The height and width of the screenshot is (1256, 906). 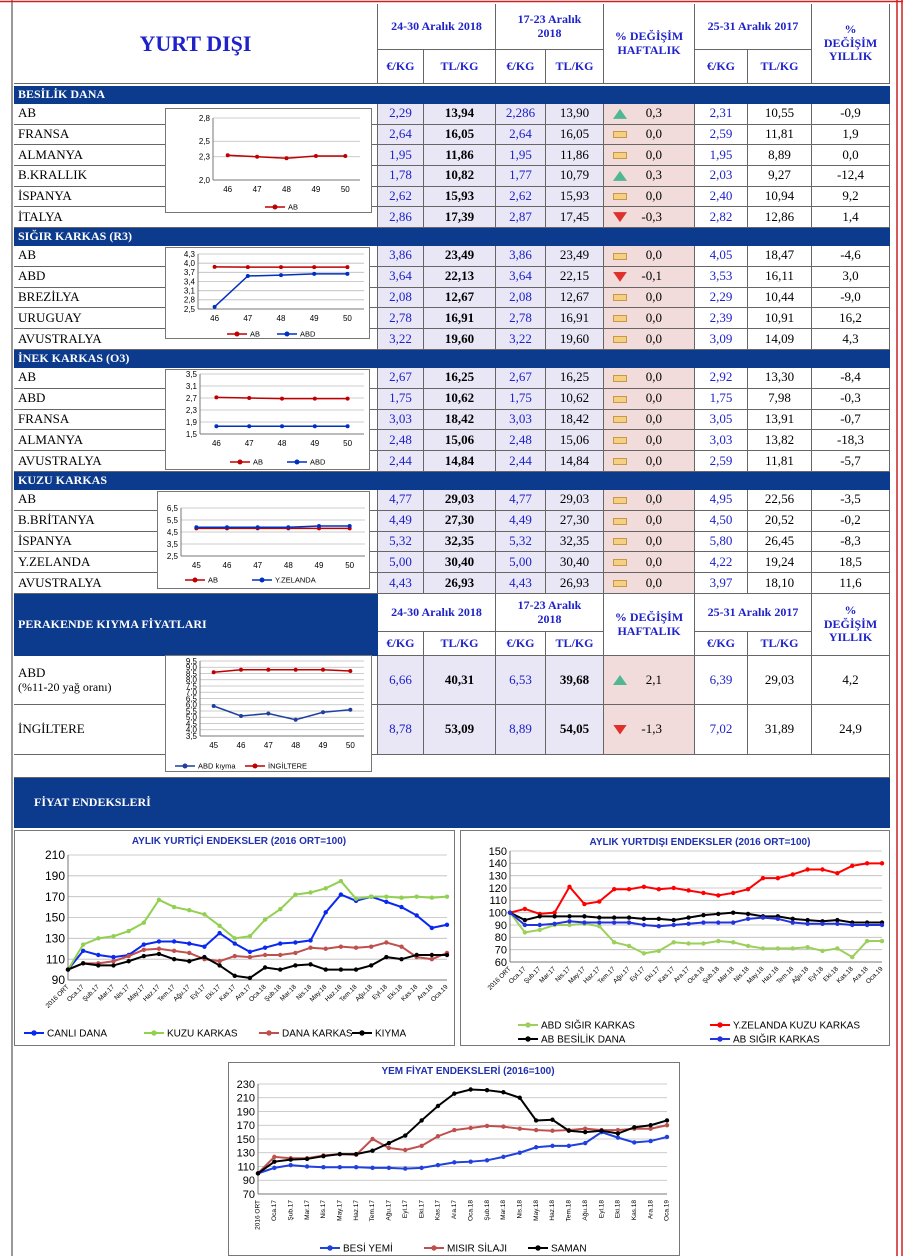 What do you see at coordinates (649, 197) in the screenshot?
I see `cell: 0,0` at bounding box center [649, 197].